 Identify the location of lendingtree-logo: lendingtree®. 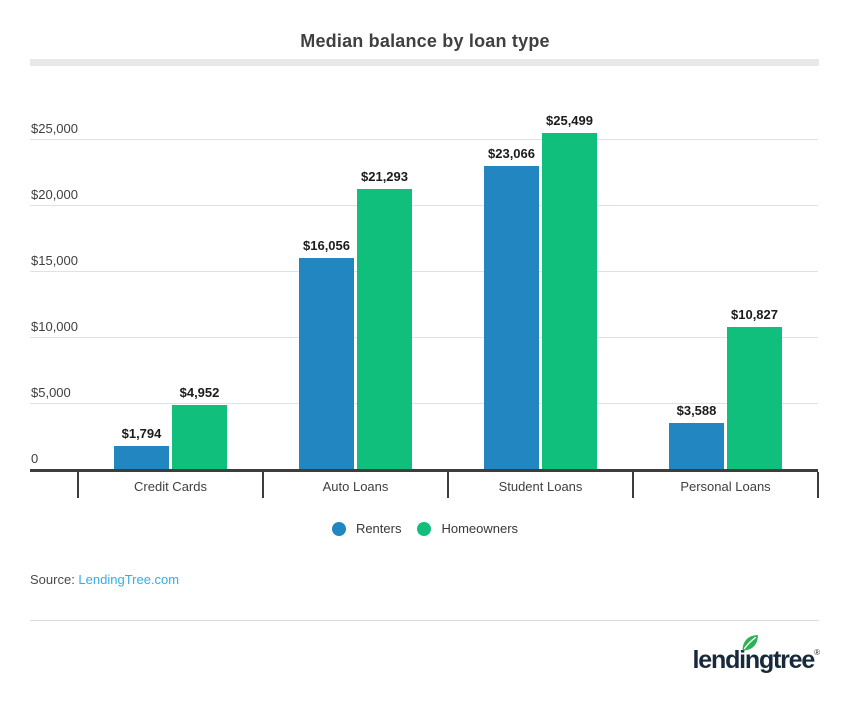
(756, 660).